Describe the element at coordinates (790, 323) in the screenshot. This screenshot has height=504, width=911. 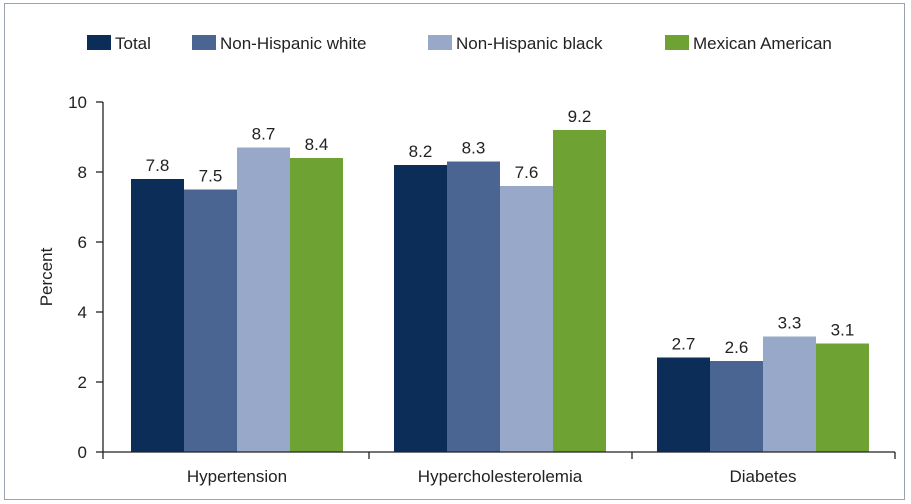
I see `value-label: 3.3` at that location.